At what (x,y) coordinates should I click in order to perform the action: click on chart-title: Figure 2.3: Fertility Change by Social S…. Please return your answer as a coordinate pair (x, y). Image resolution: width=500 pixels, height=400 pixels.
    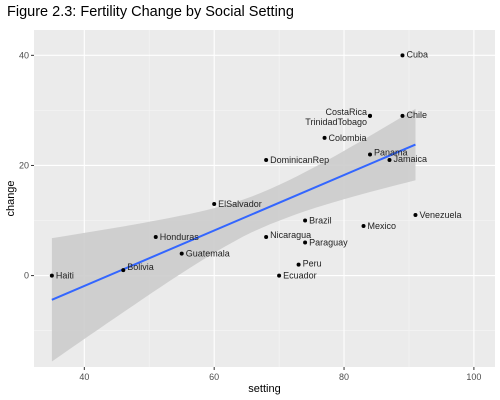
    Looking at the image, I should click on (150, 12).